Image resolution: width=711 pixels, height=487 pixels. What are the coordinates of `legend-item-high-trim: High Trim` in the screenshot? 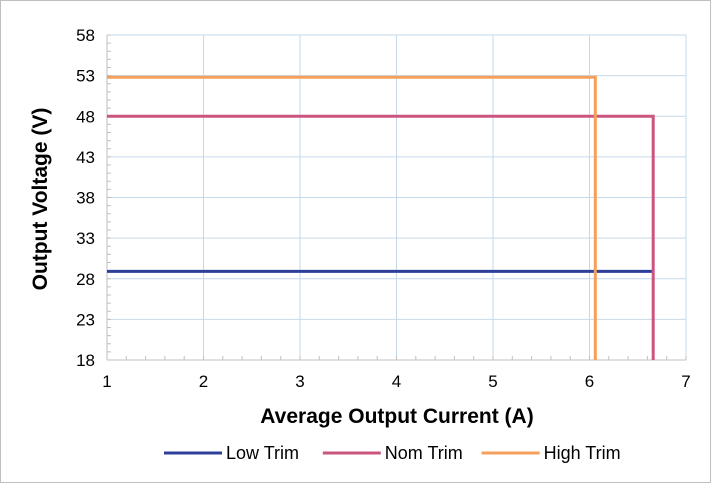 It's located at (551, 453).